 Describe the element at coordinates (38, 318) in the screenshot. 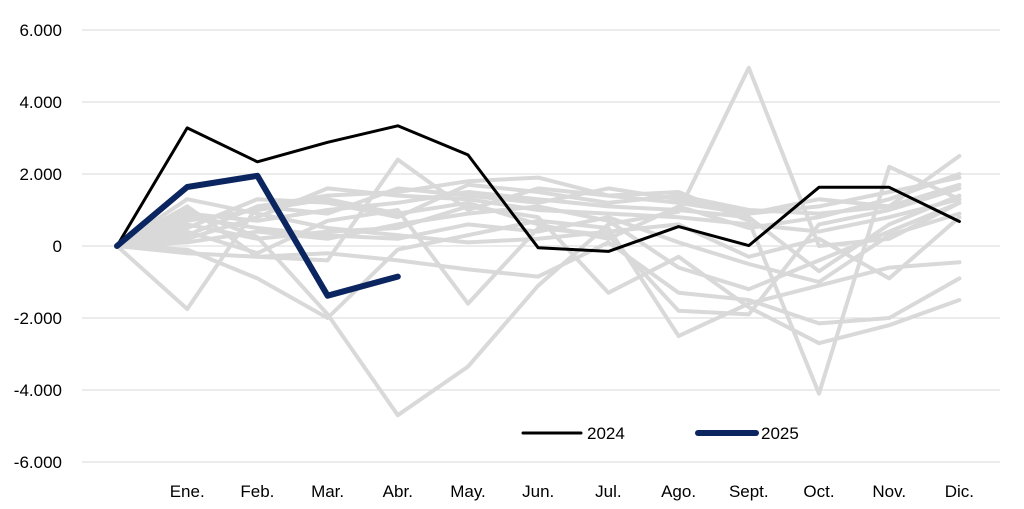

I see `y-tick-label: -2.000` at that location.